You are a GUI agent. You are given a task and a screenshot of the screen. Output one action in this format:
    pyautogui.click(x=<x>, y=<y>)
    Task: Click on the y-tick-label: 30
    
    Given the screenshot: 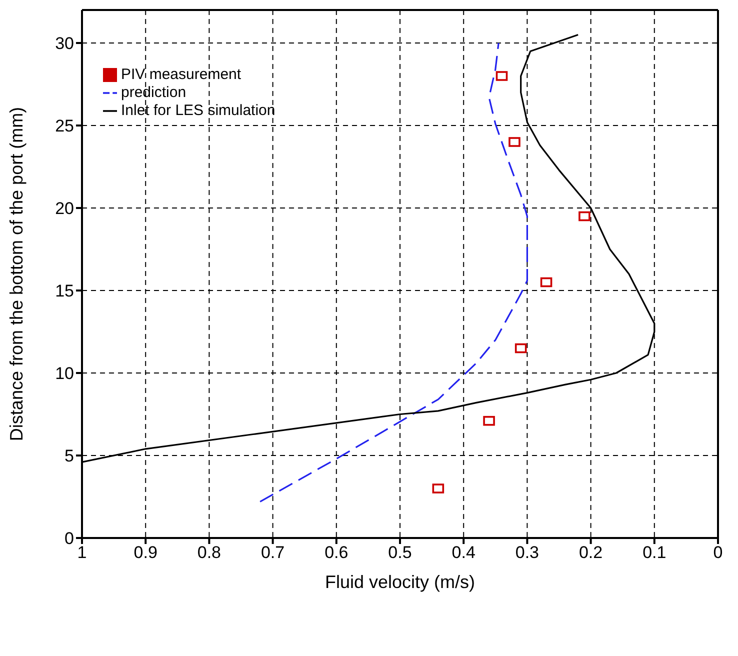 What is the action you would take?
    pyautogui.click(x=64, y=44)
    